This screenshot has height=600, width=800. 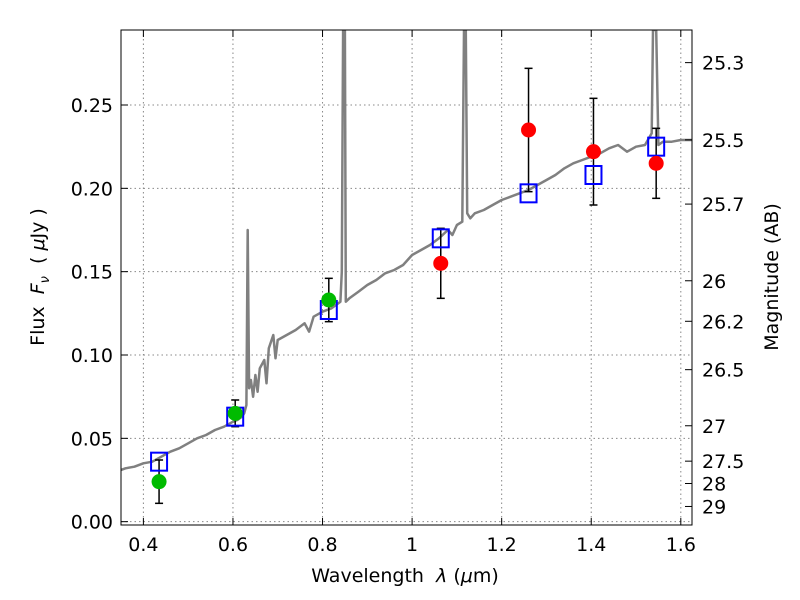 I want to click on x-tick-label: 0.4, so click(x=143, y=545).